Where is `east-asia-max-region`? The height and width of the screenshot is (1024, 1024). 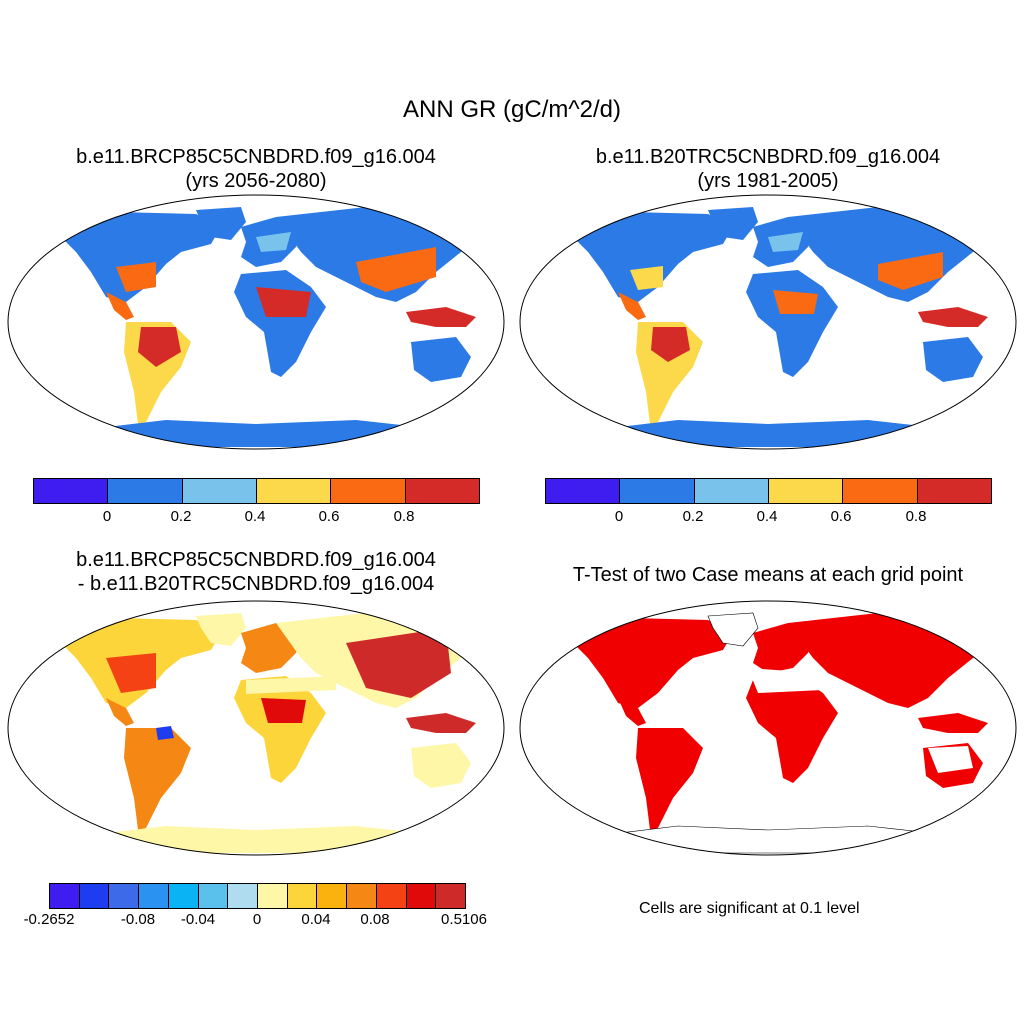
east-asia-max-region is located at coordinates (398, 663).